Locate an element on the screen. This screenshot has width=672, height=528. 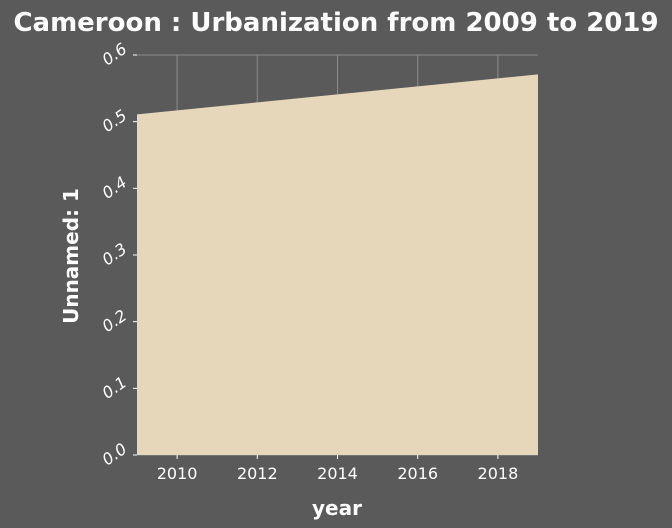
y-tick-label: 0.4 is located at coordinates (115, 187).